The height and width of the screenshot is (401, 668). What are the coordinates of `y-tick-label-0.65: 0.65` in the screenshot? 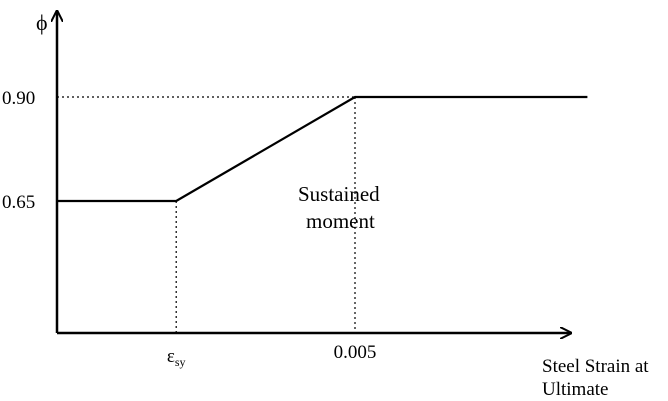 It's located at (18, 202).